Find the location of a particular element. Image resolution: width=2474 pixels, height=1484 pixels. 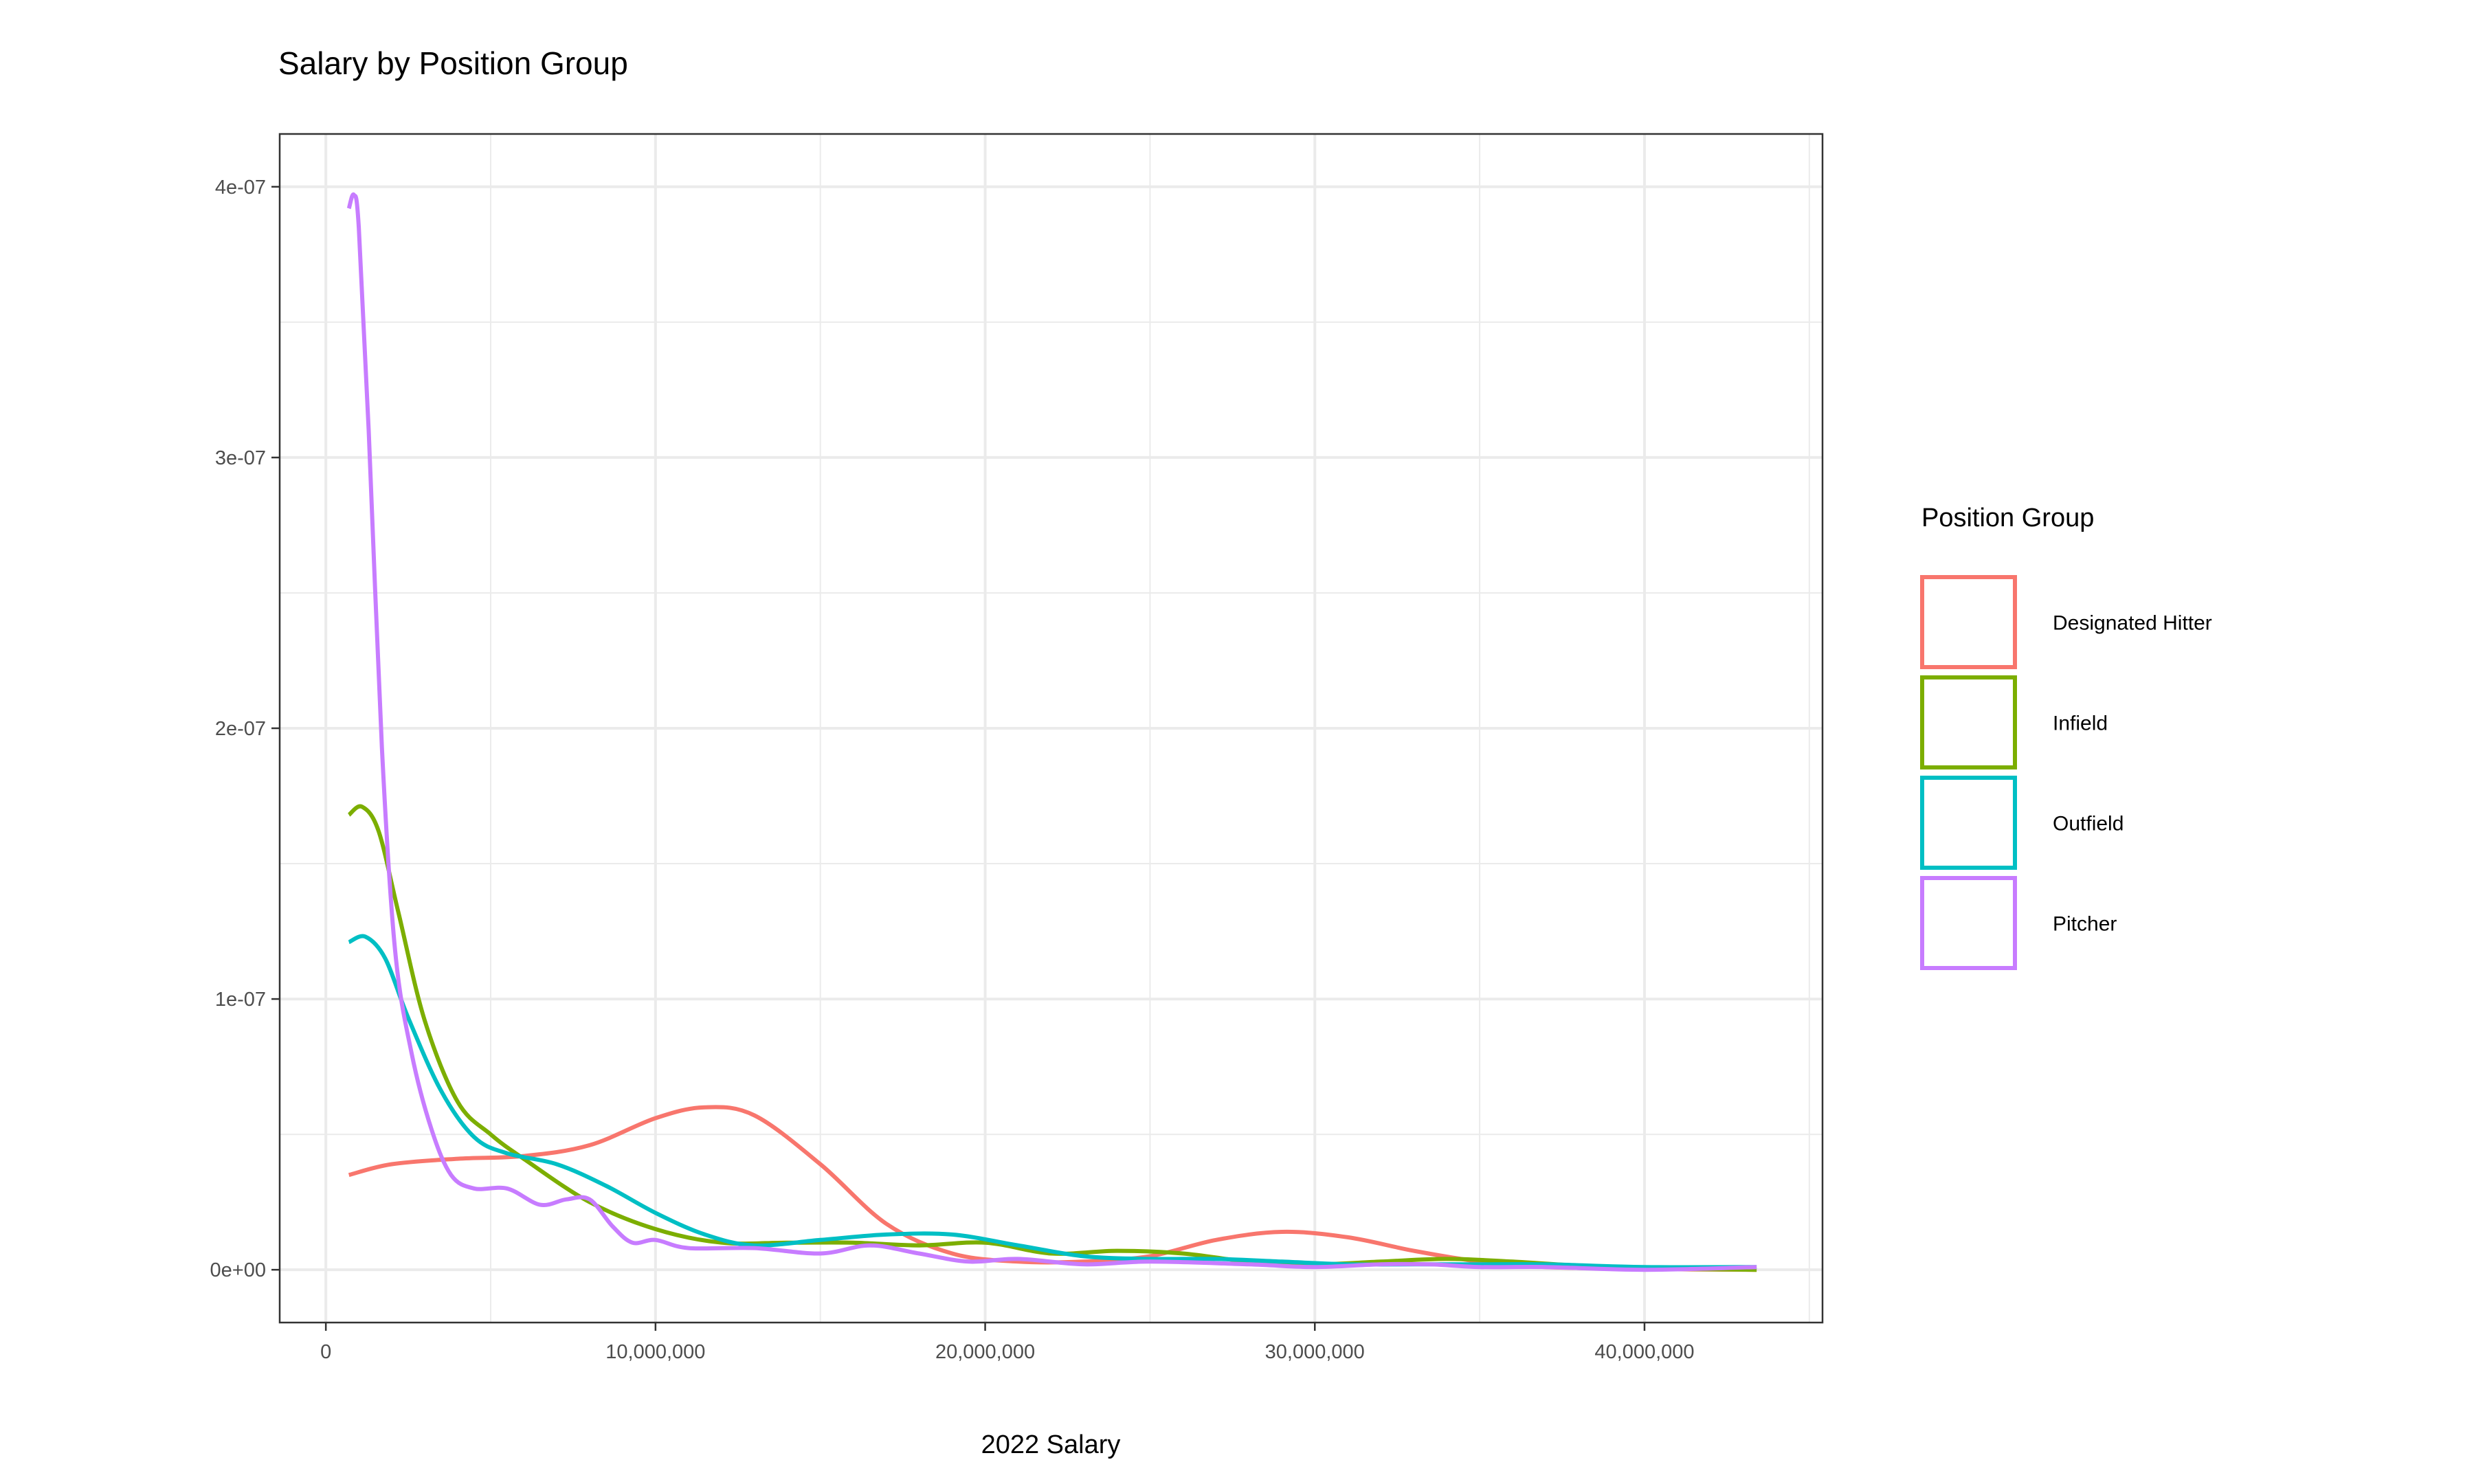

x-tick-label: 10,000,000 is located at coordinates (655, 1352).